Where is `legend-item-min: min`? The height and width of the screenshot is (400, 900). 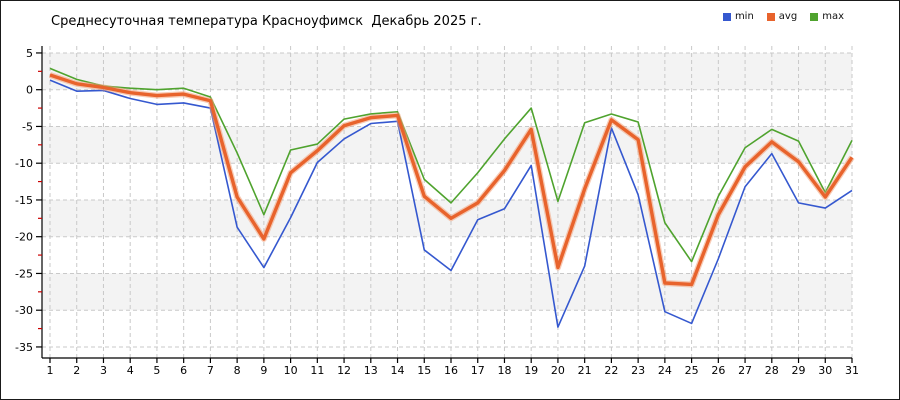
legend-item-min: min is located at coordinates (738, 16).